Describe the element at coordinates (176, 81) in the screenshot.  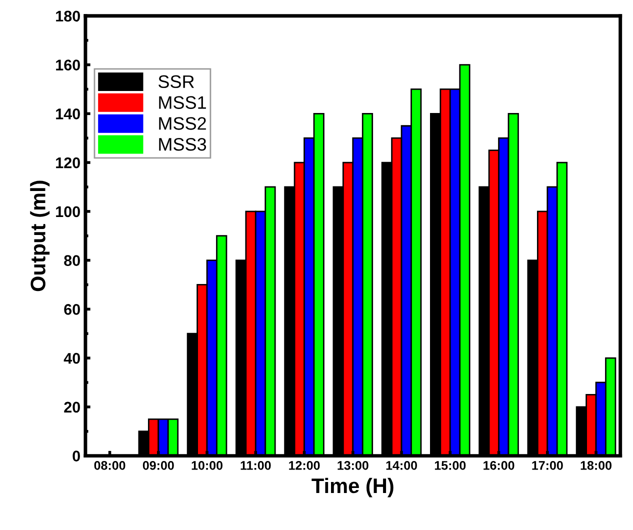
I see `legend-label: SSR` at that location.